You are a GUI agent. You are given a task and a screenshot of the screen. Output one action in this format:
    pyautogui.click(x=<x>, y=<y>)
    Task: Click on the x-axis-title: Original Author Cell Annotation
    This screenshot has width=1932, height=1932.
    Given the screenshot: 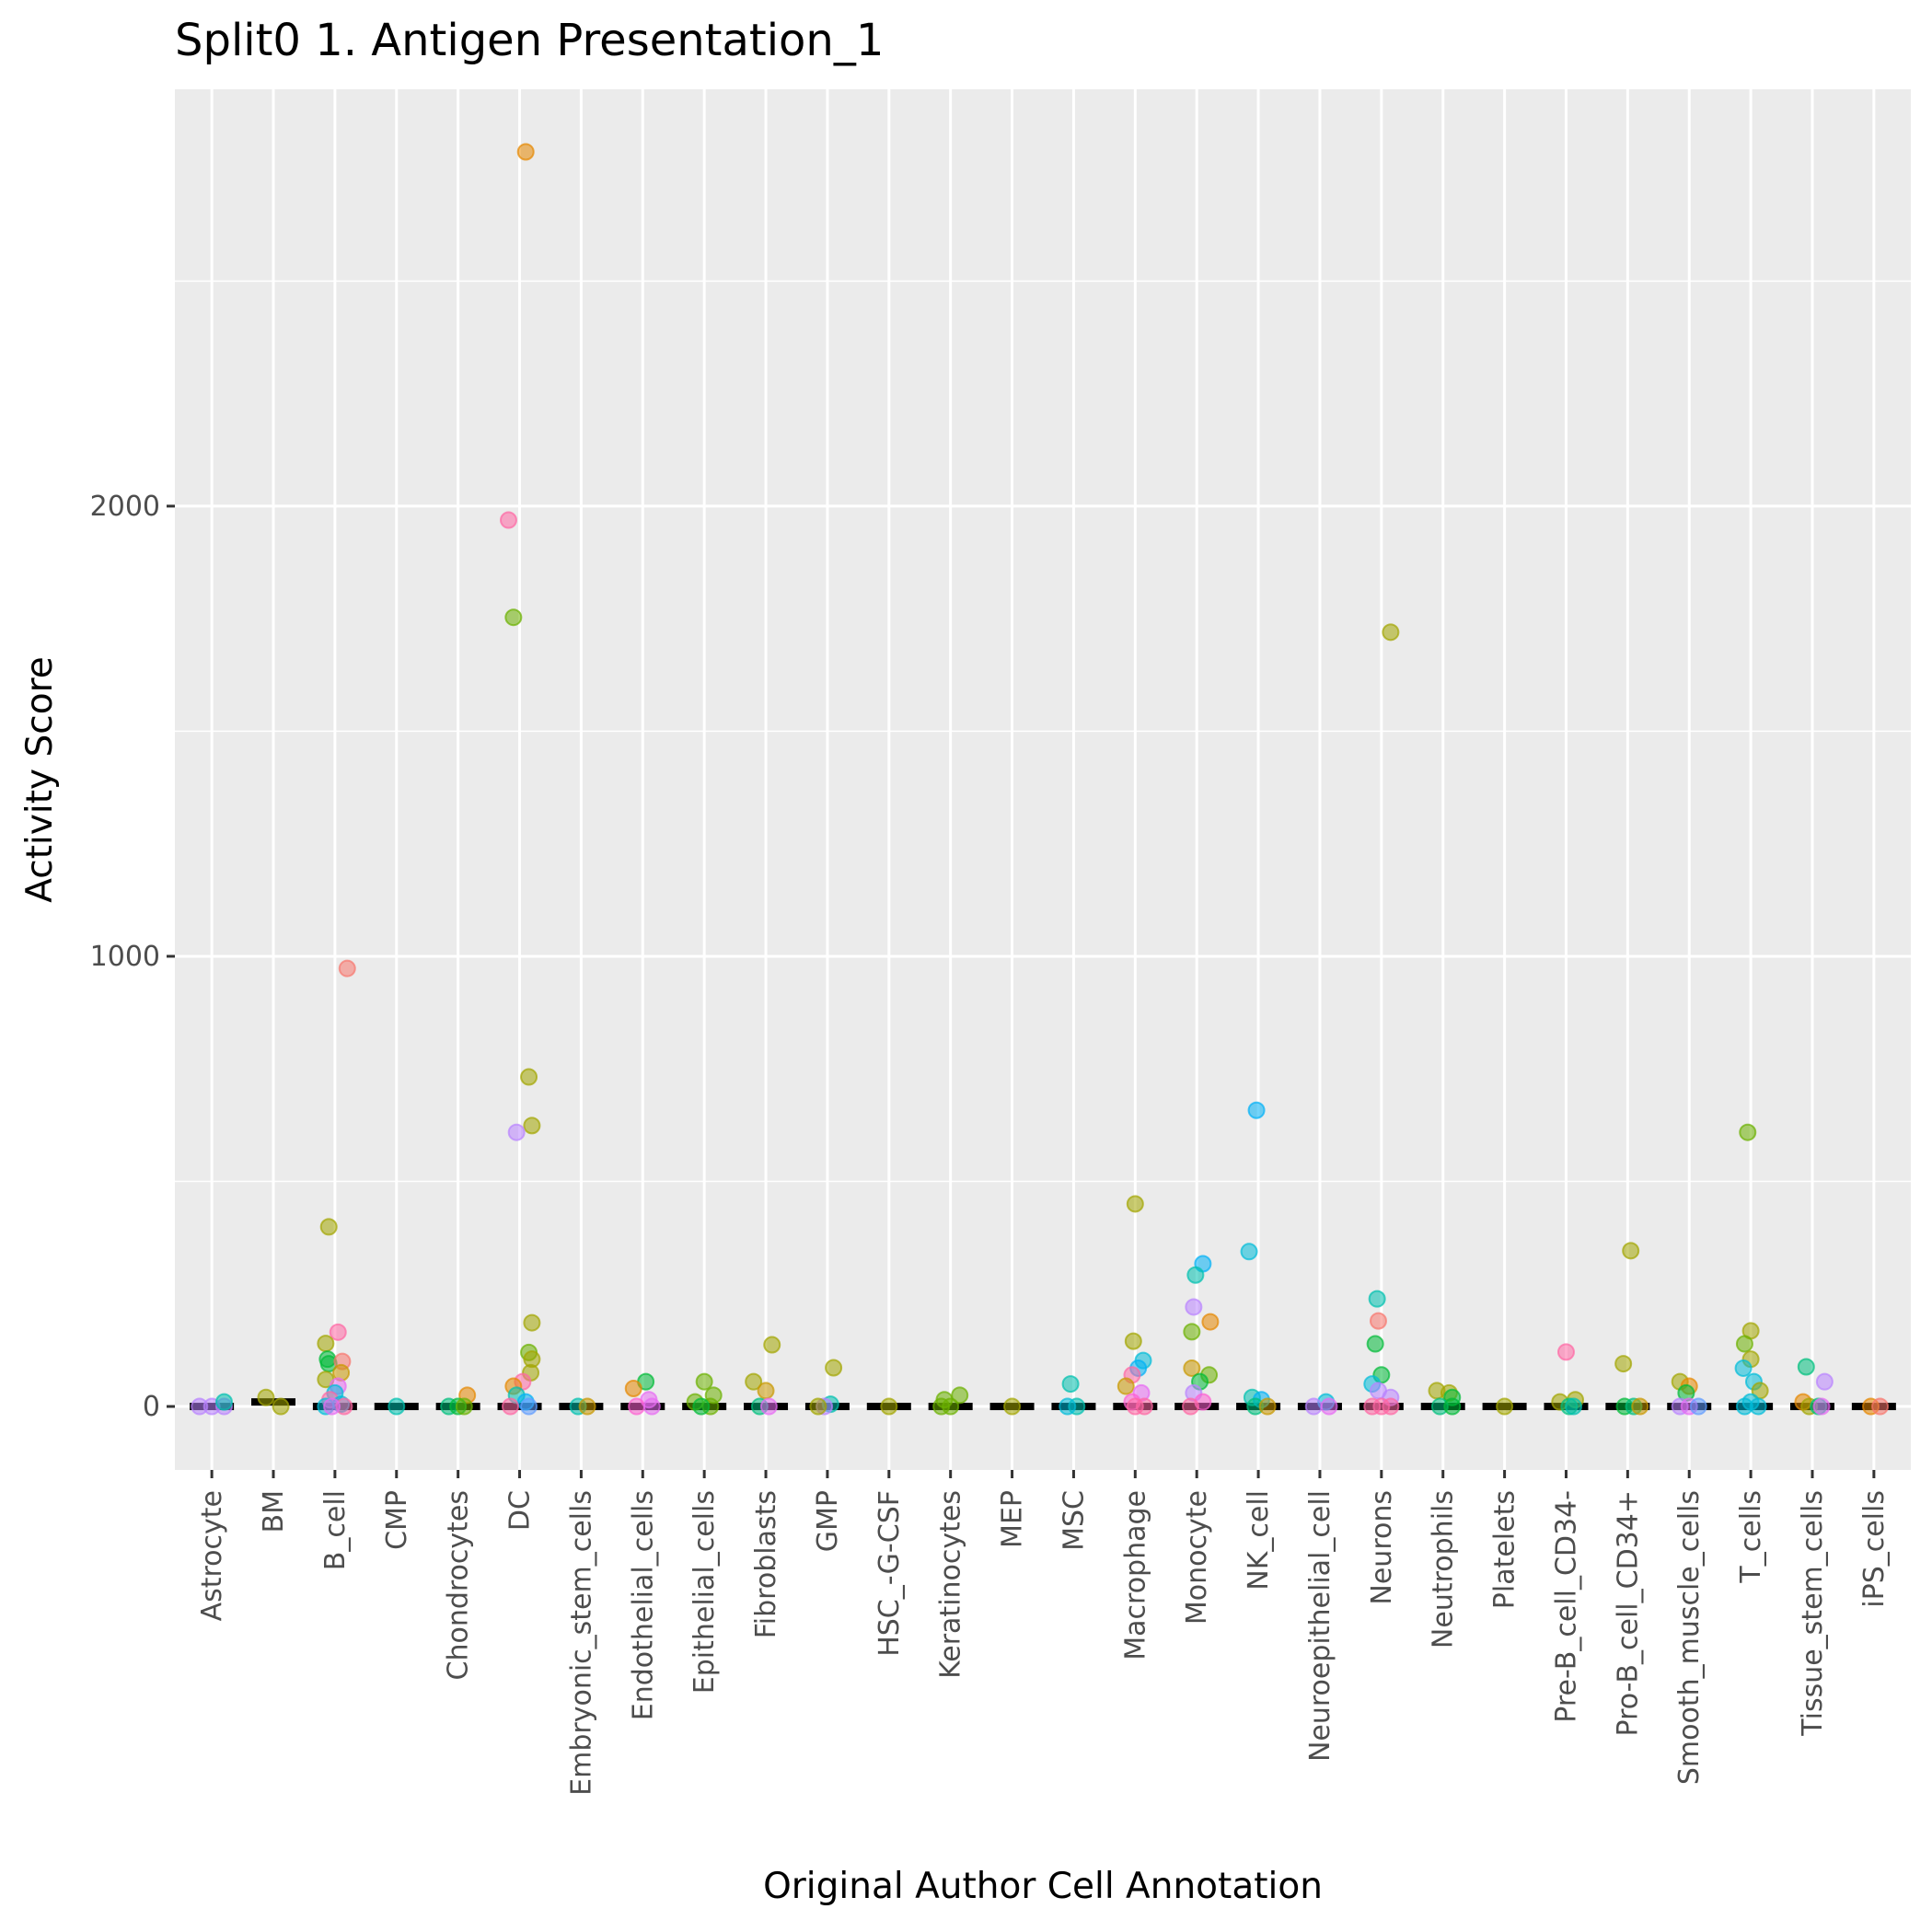 What is the action you would take?
    pyautogui.click(x=1043, y=1887)
    